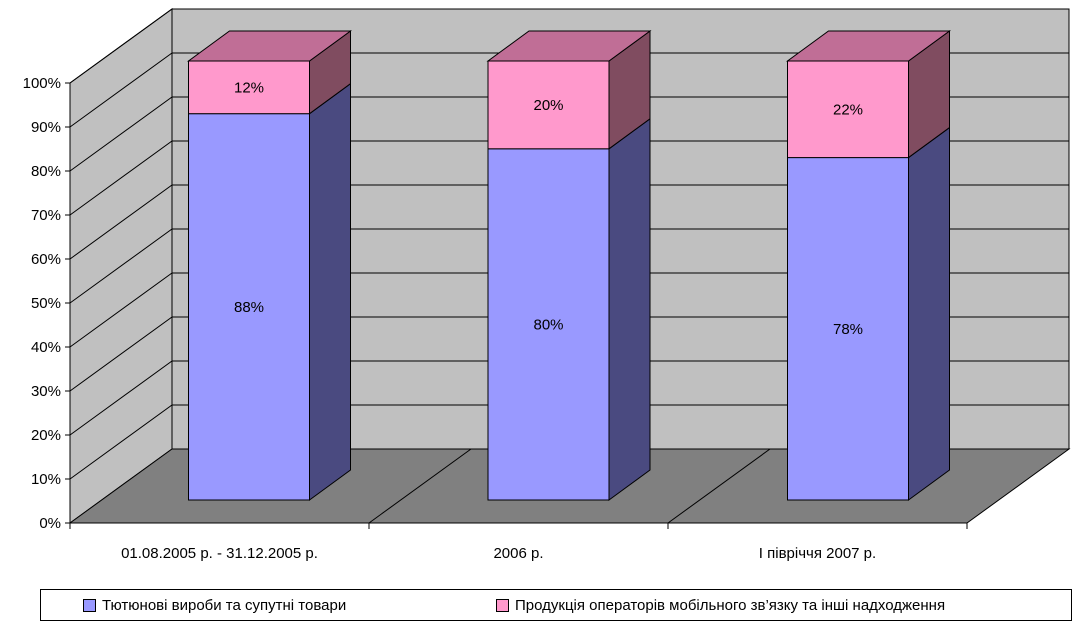 This screenshot has width=1075, height=624. Describe the element at coordinates (46, 479) in the screenshot. I see `y-tick-label: 10%` at that location.